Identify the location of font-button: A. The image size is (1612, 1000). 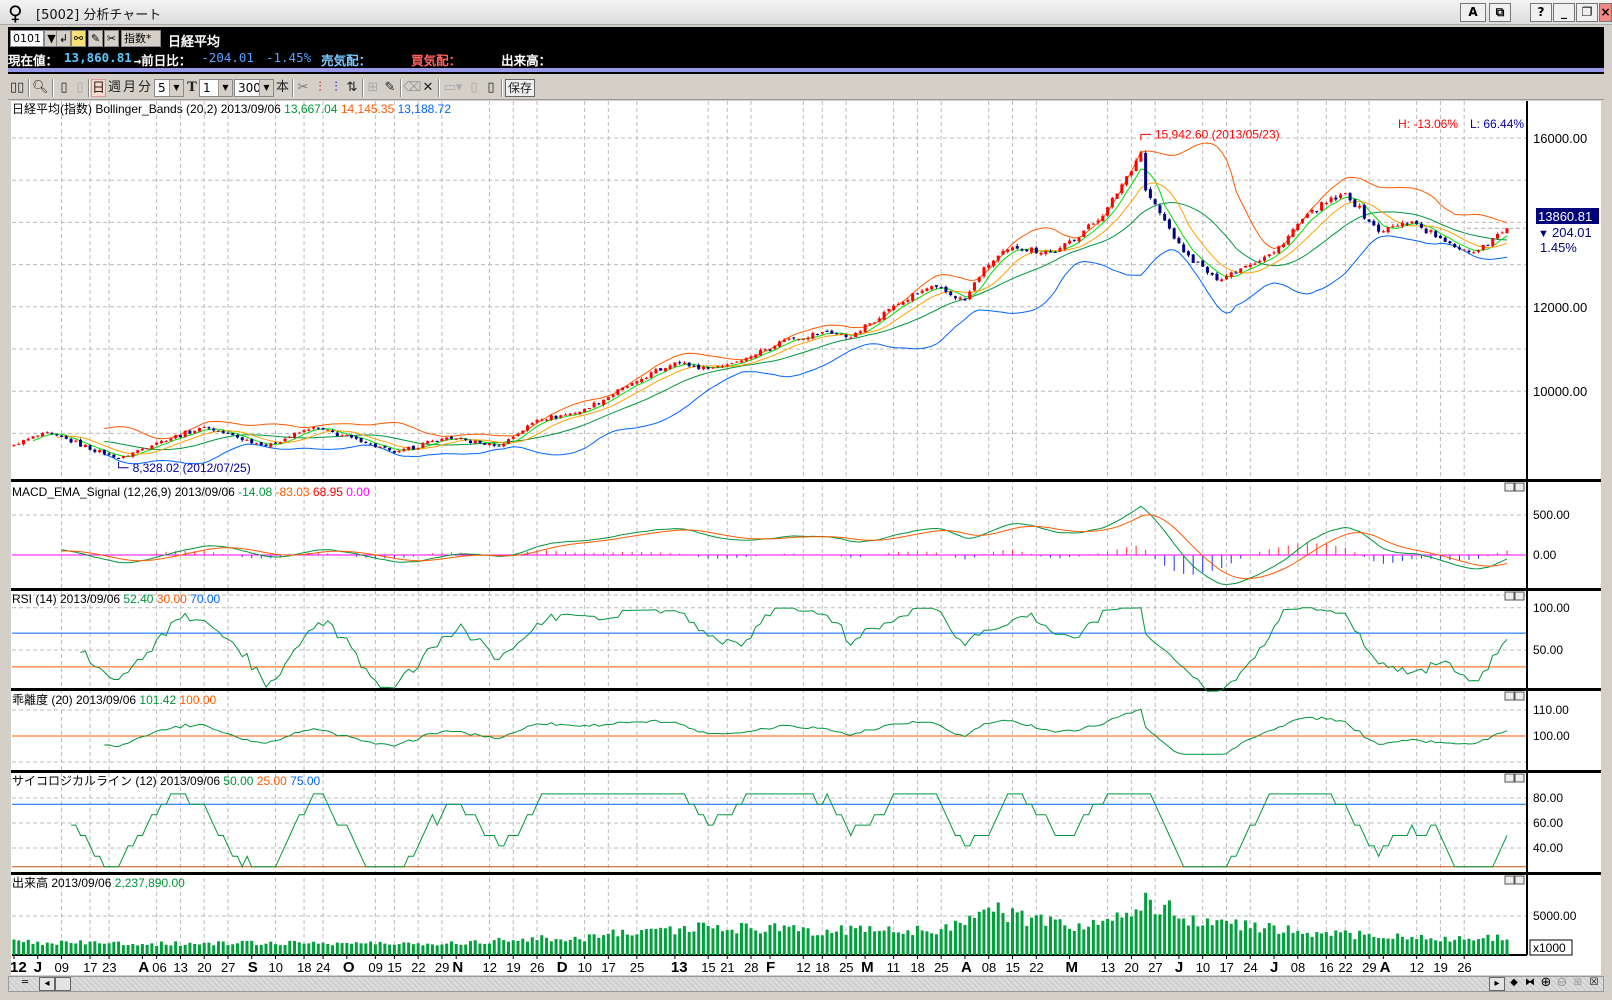
(1473, 12).